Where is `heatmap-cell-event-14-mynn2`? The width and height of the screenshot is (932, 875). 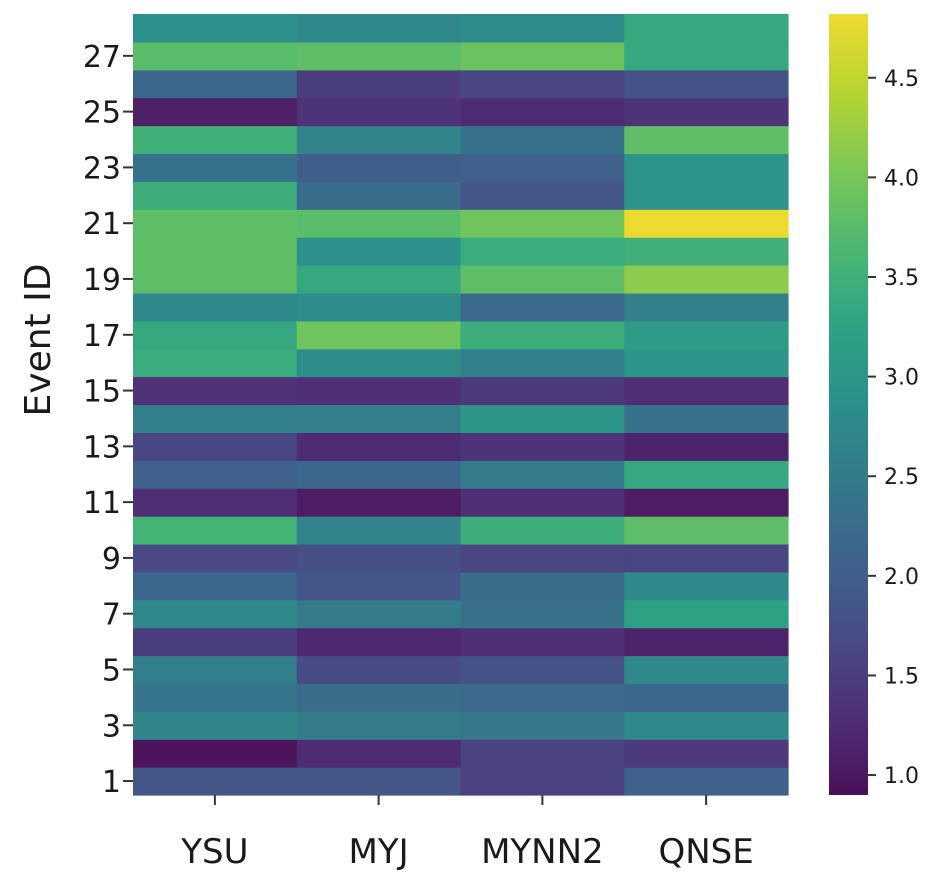
heatmap-cell-event-14-mynn2 is located at coordinates (542, 418).